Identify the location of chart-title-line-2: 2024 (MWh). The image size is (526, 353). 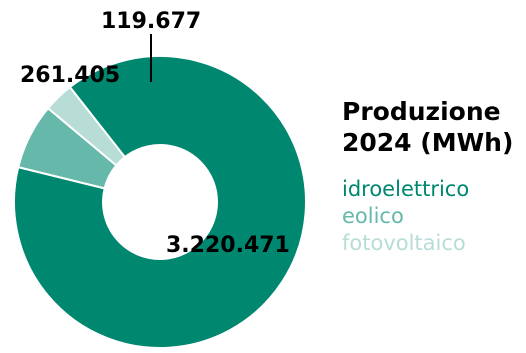
(428, 142).